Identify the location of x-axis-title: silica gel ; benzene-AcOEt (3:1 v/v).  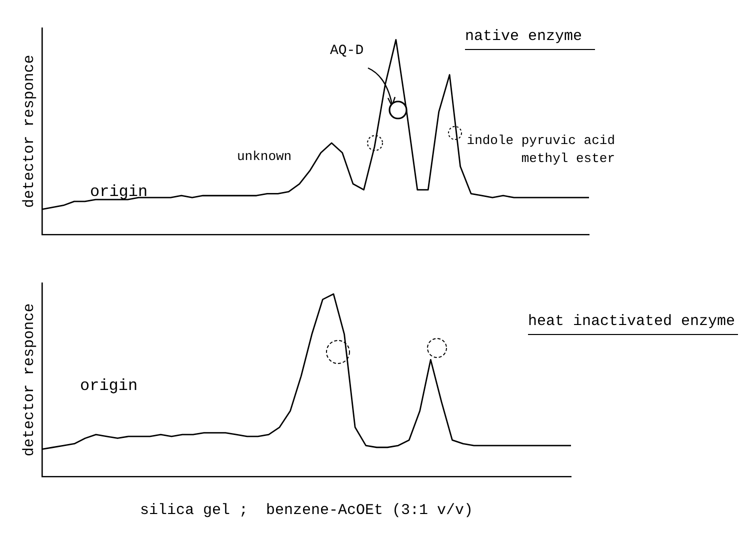
(307, 510).